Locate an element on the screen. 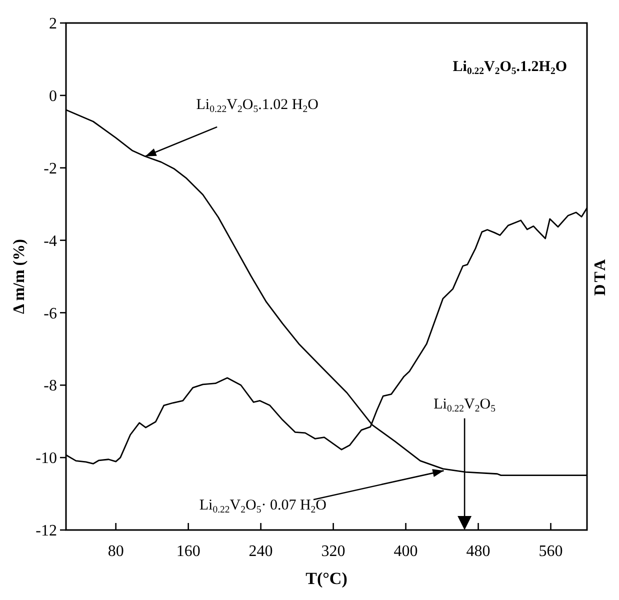  y-tick-label: -10 is located at coordinates (46, 459).